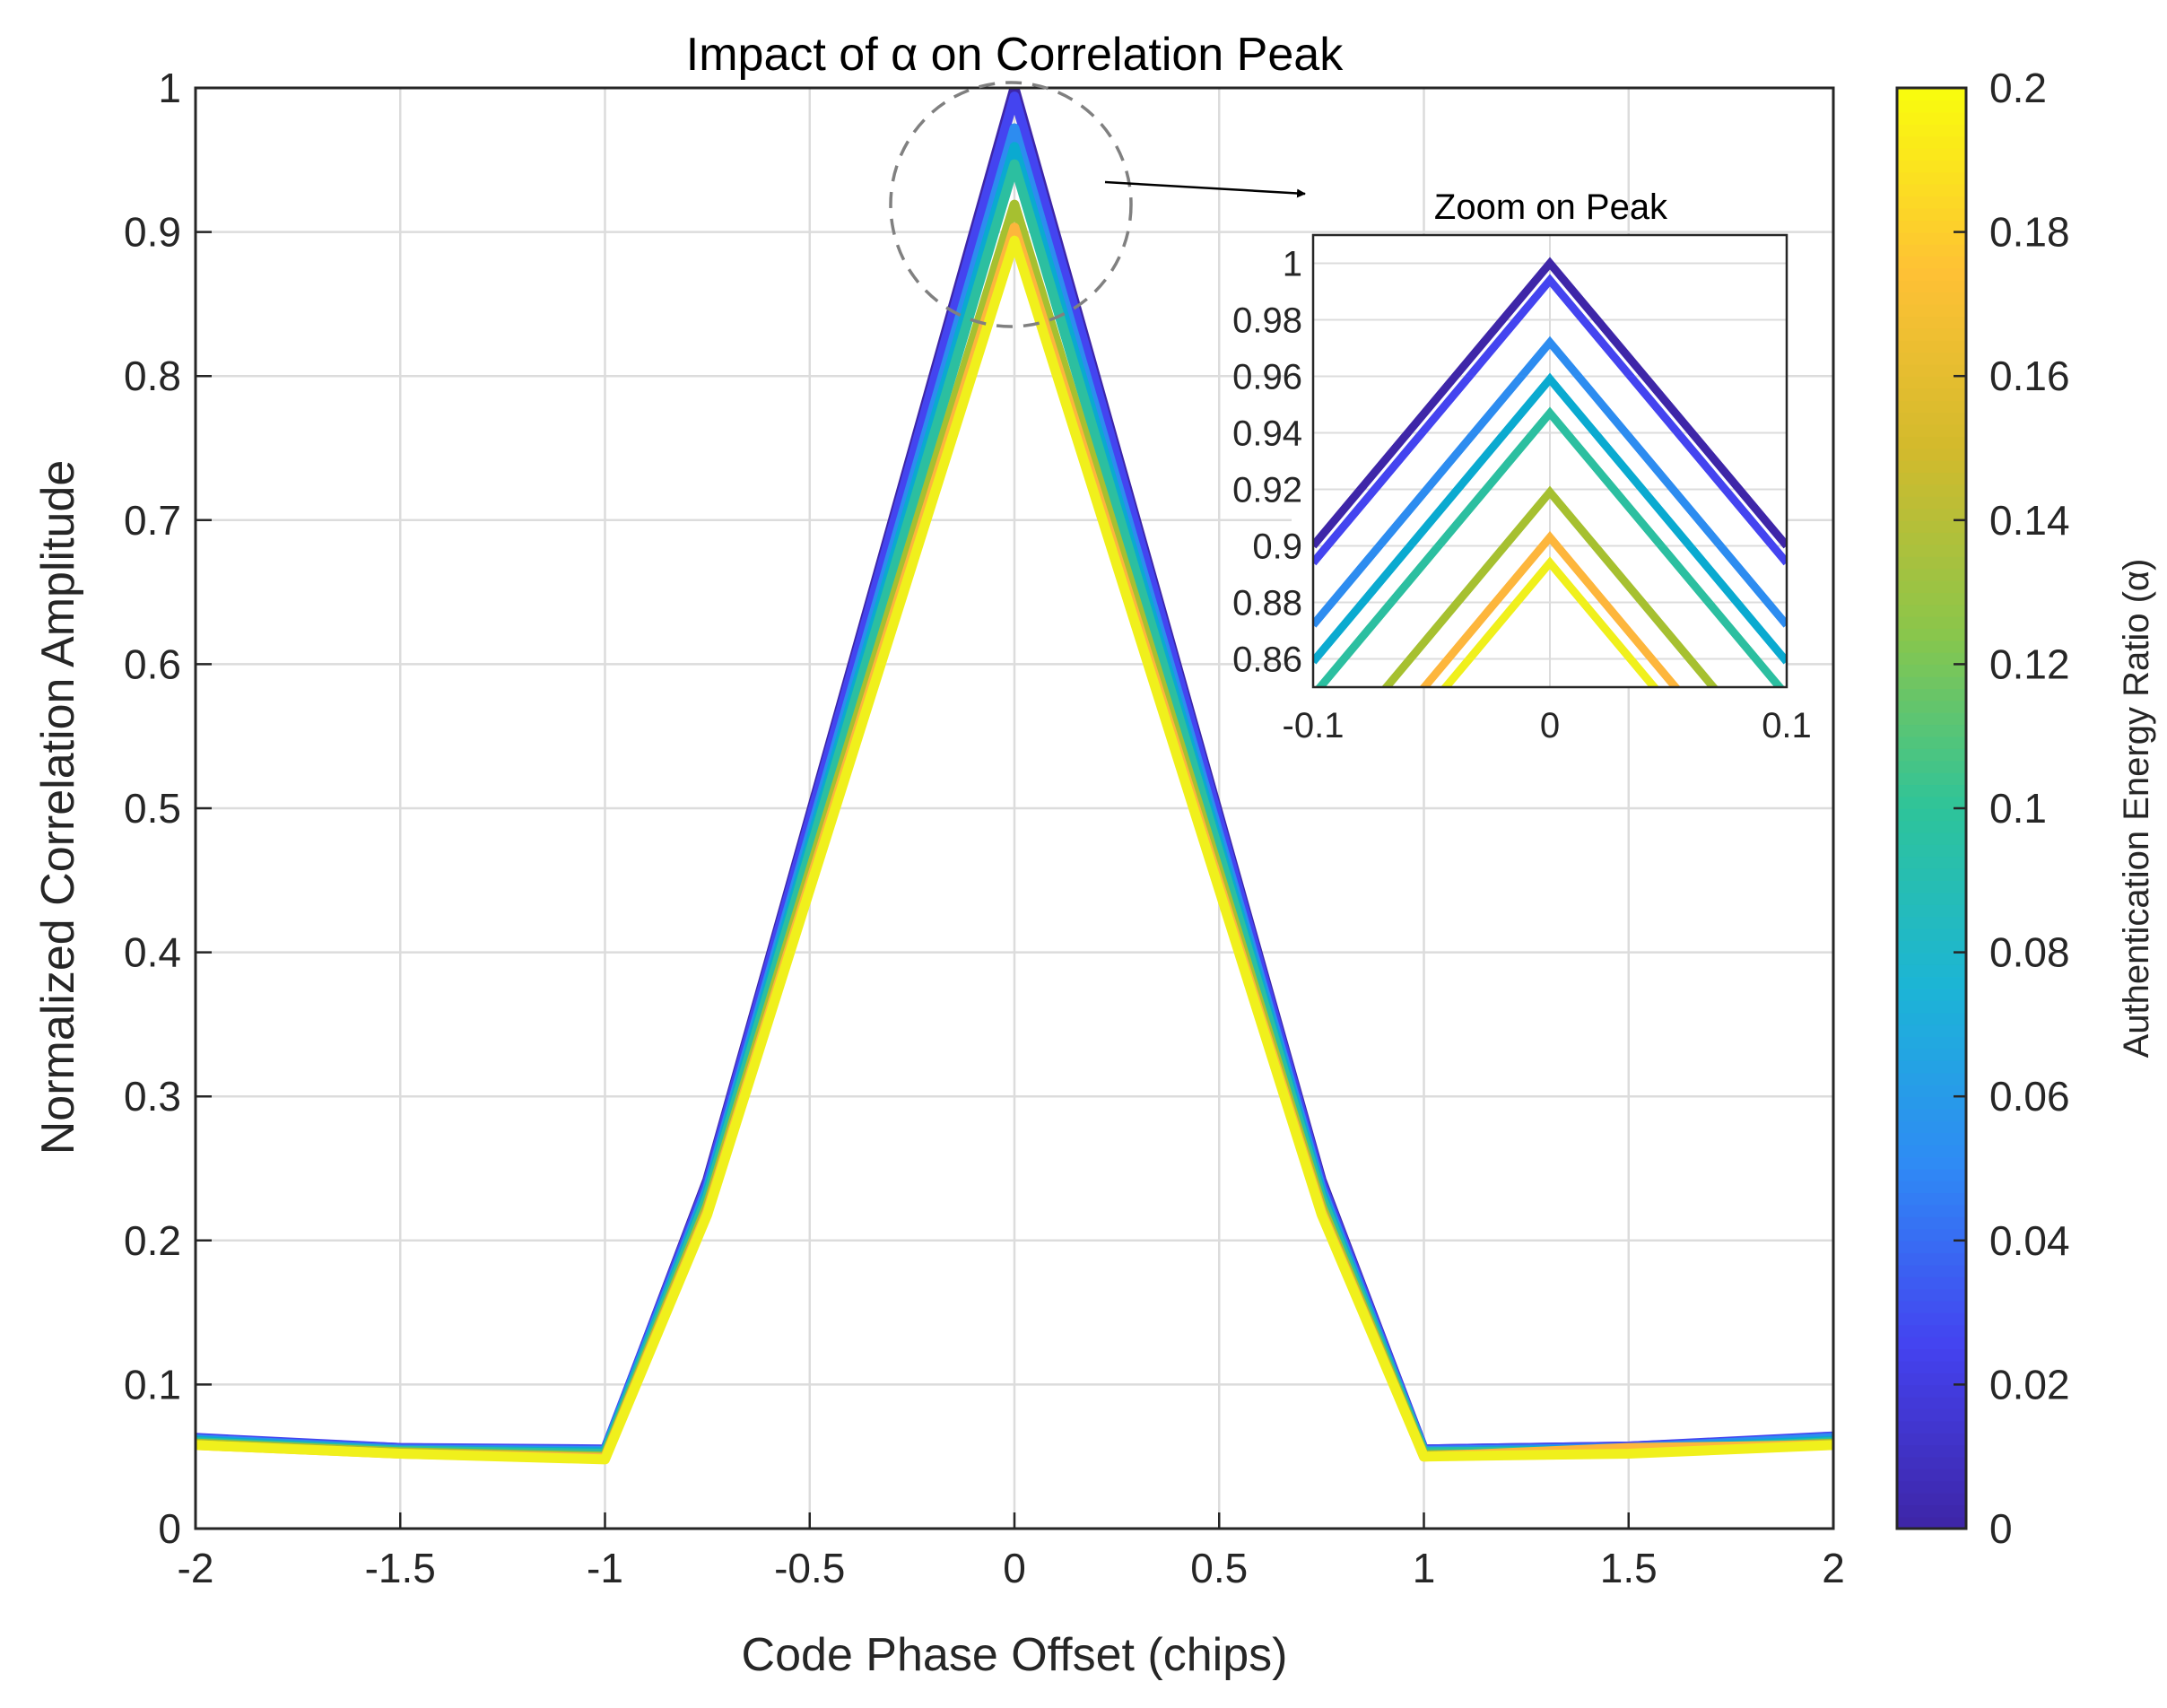  What do you see at coordinates (1015, 1655) in the screenshot?
I see `x-axis-label: Code Phase Offset (chips)` at bounding box center [1015, 1655].